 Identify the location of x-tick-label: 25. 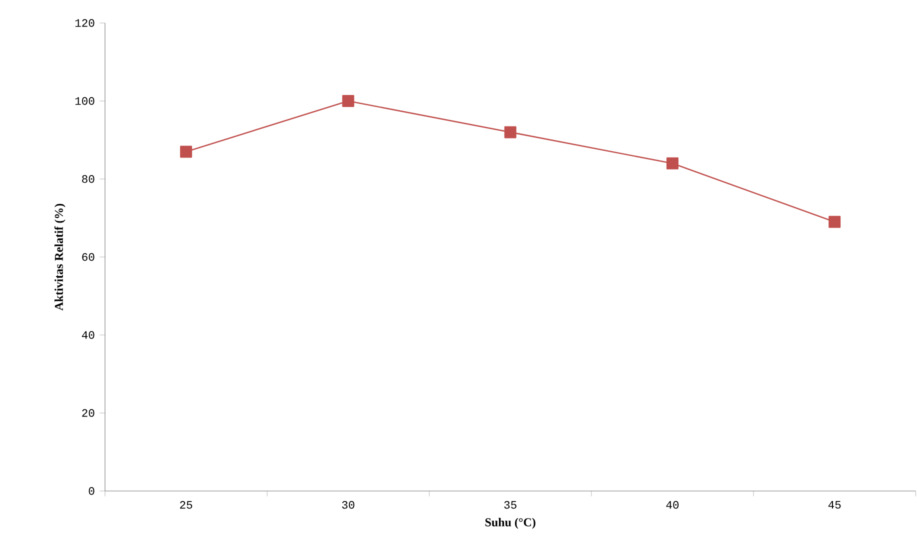
(186, 505).